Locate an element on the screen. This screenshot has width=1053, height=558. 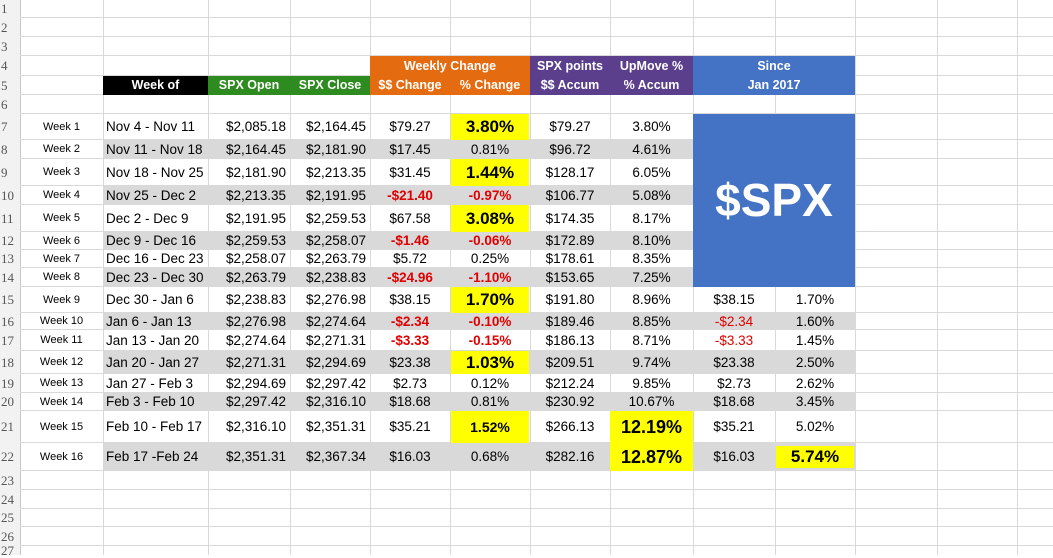
row-number: 24 is located at coordinates (7, 499).